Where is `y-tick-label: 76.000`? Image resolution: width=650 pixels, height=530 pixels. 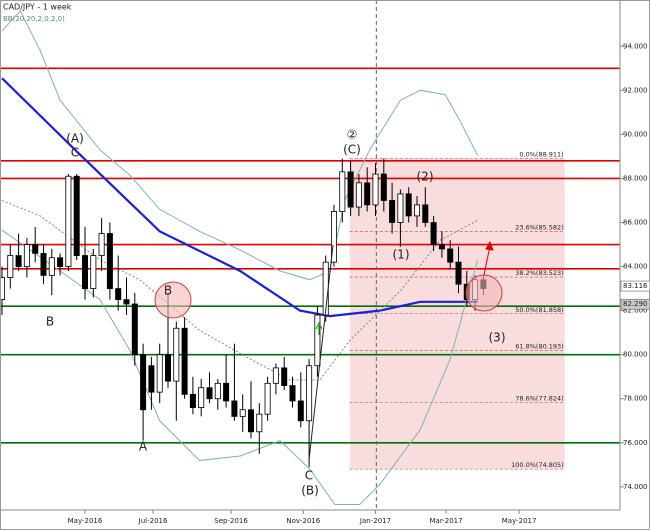 y-tick-label: 76.000 is located at coordinates (635, 443).